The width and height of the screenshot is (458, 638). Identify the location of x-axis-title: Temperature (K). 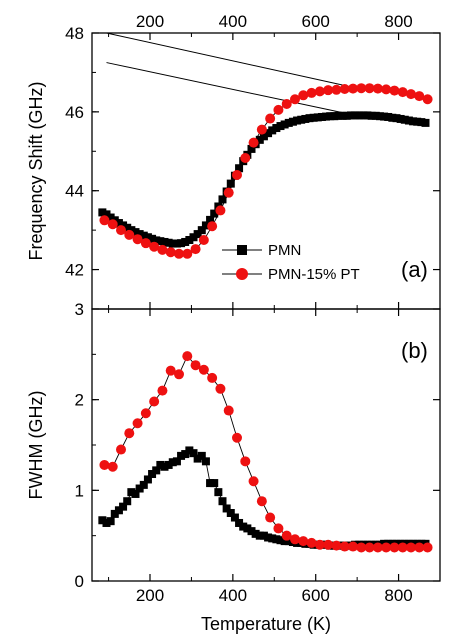
(266, 624).